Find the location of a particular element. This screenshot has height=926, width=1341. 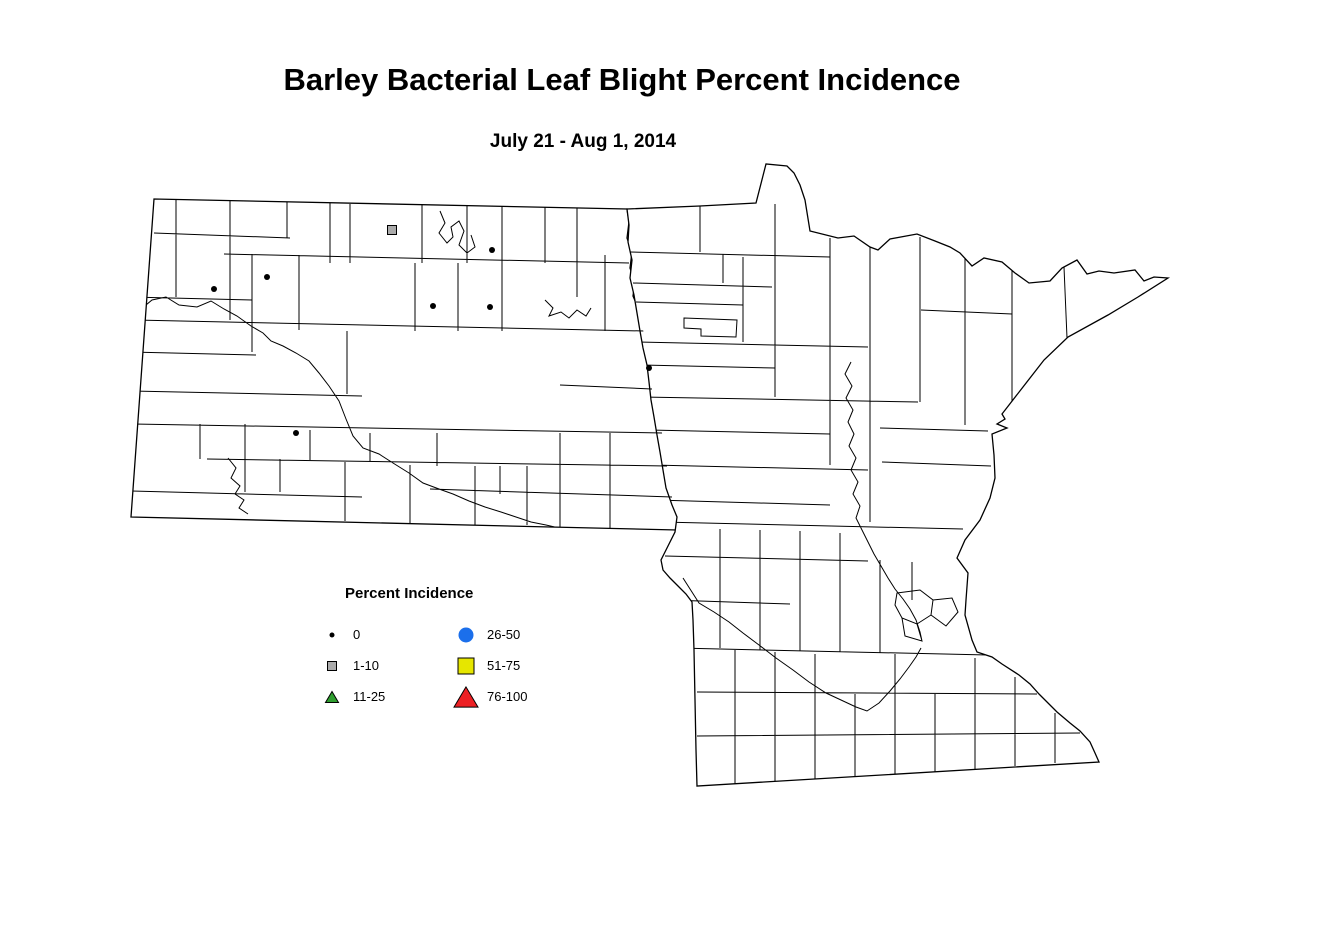

legend-item: 0 is located at coordinates (351, 634).